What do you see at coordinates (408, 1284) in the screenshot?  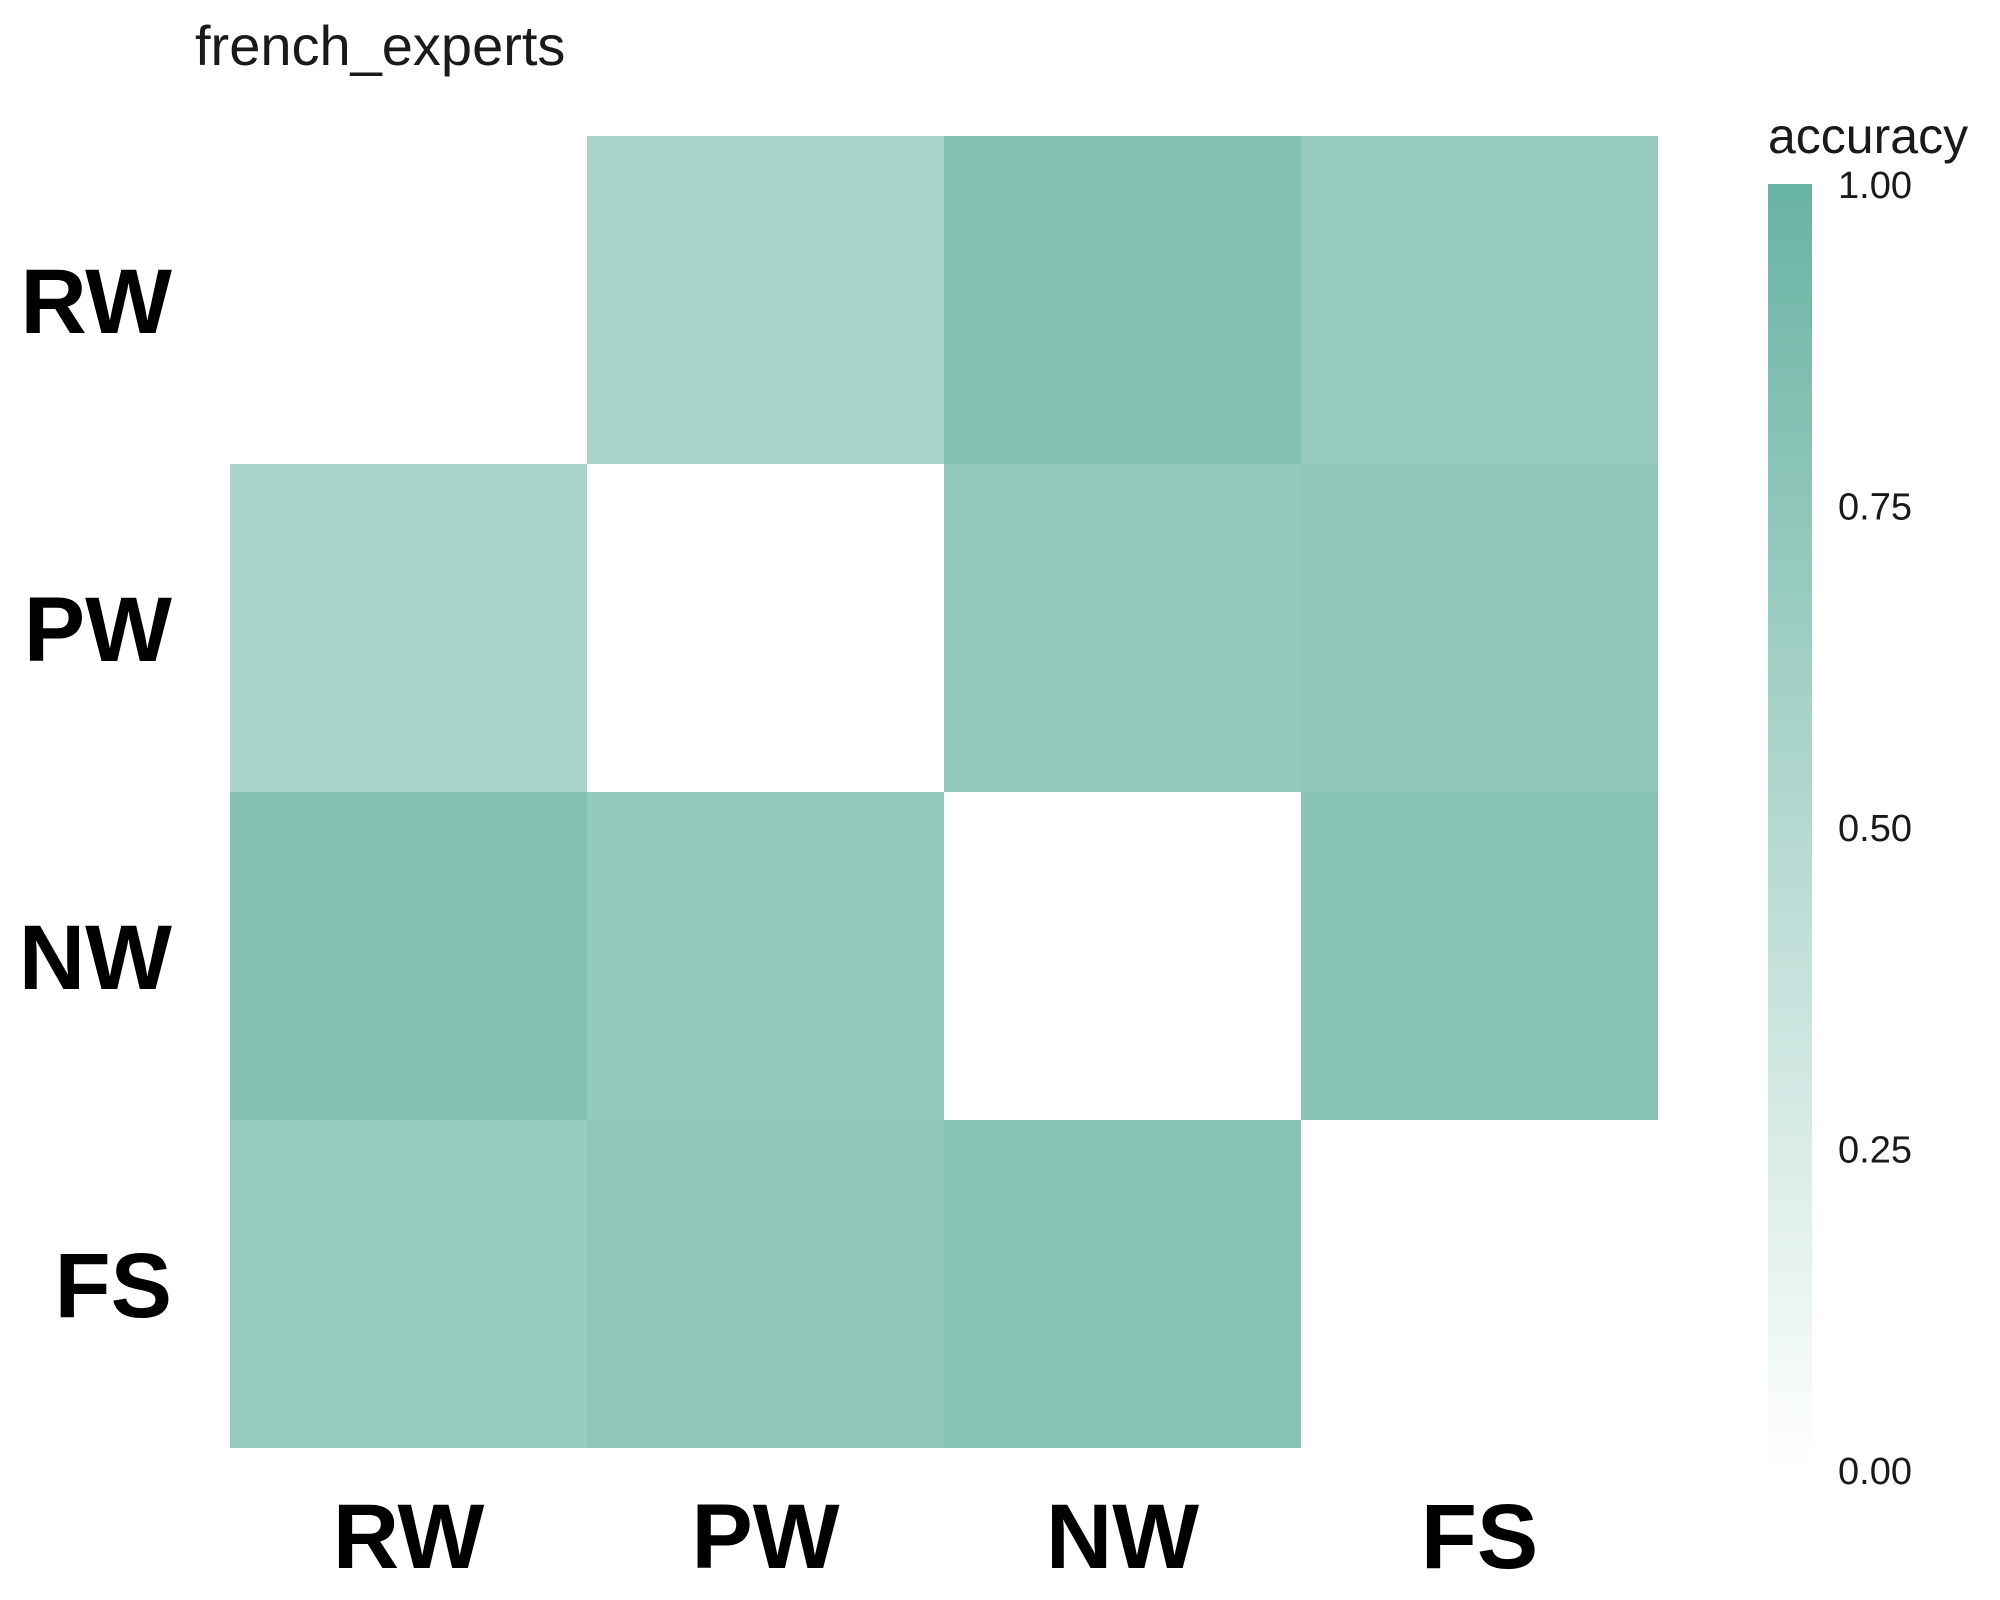 I see `heatmap-cell-fs-rw` at bounding box center [408, 1284].